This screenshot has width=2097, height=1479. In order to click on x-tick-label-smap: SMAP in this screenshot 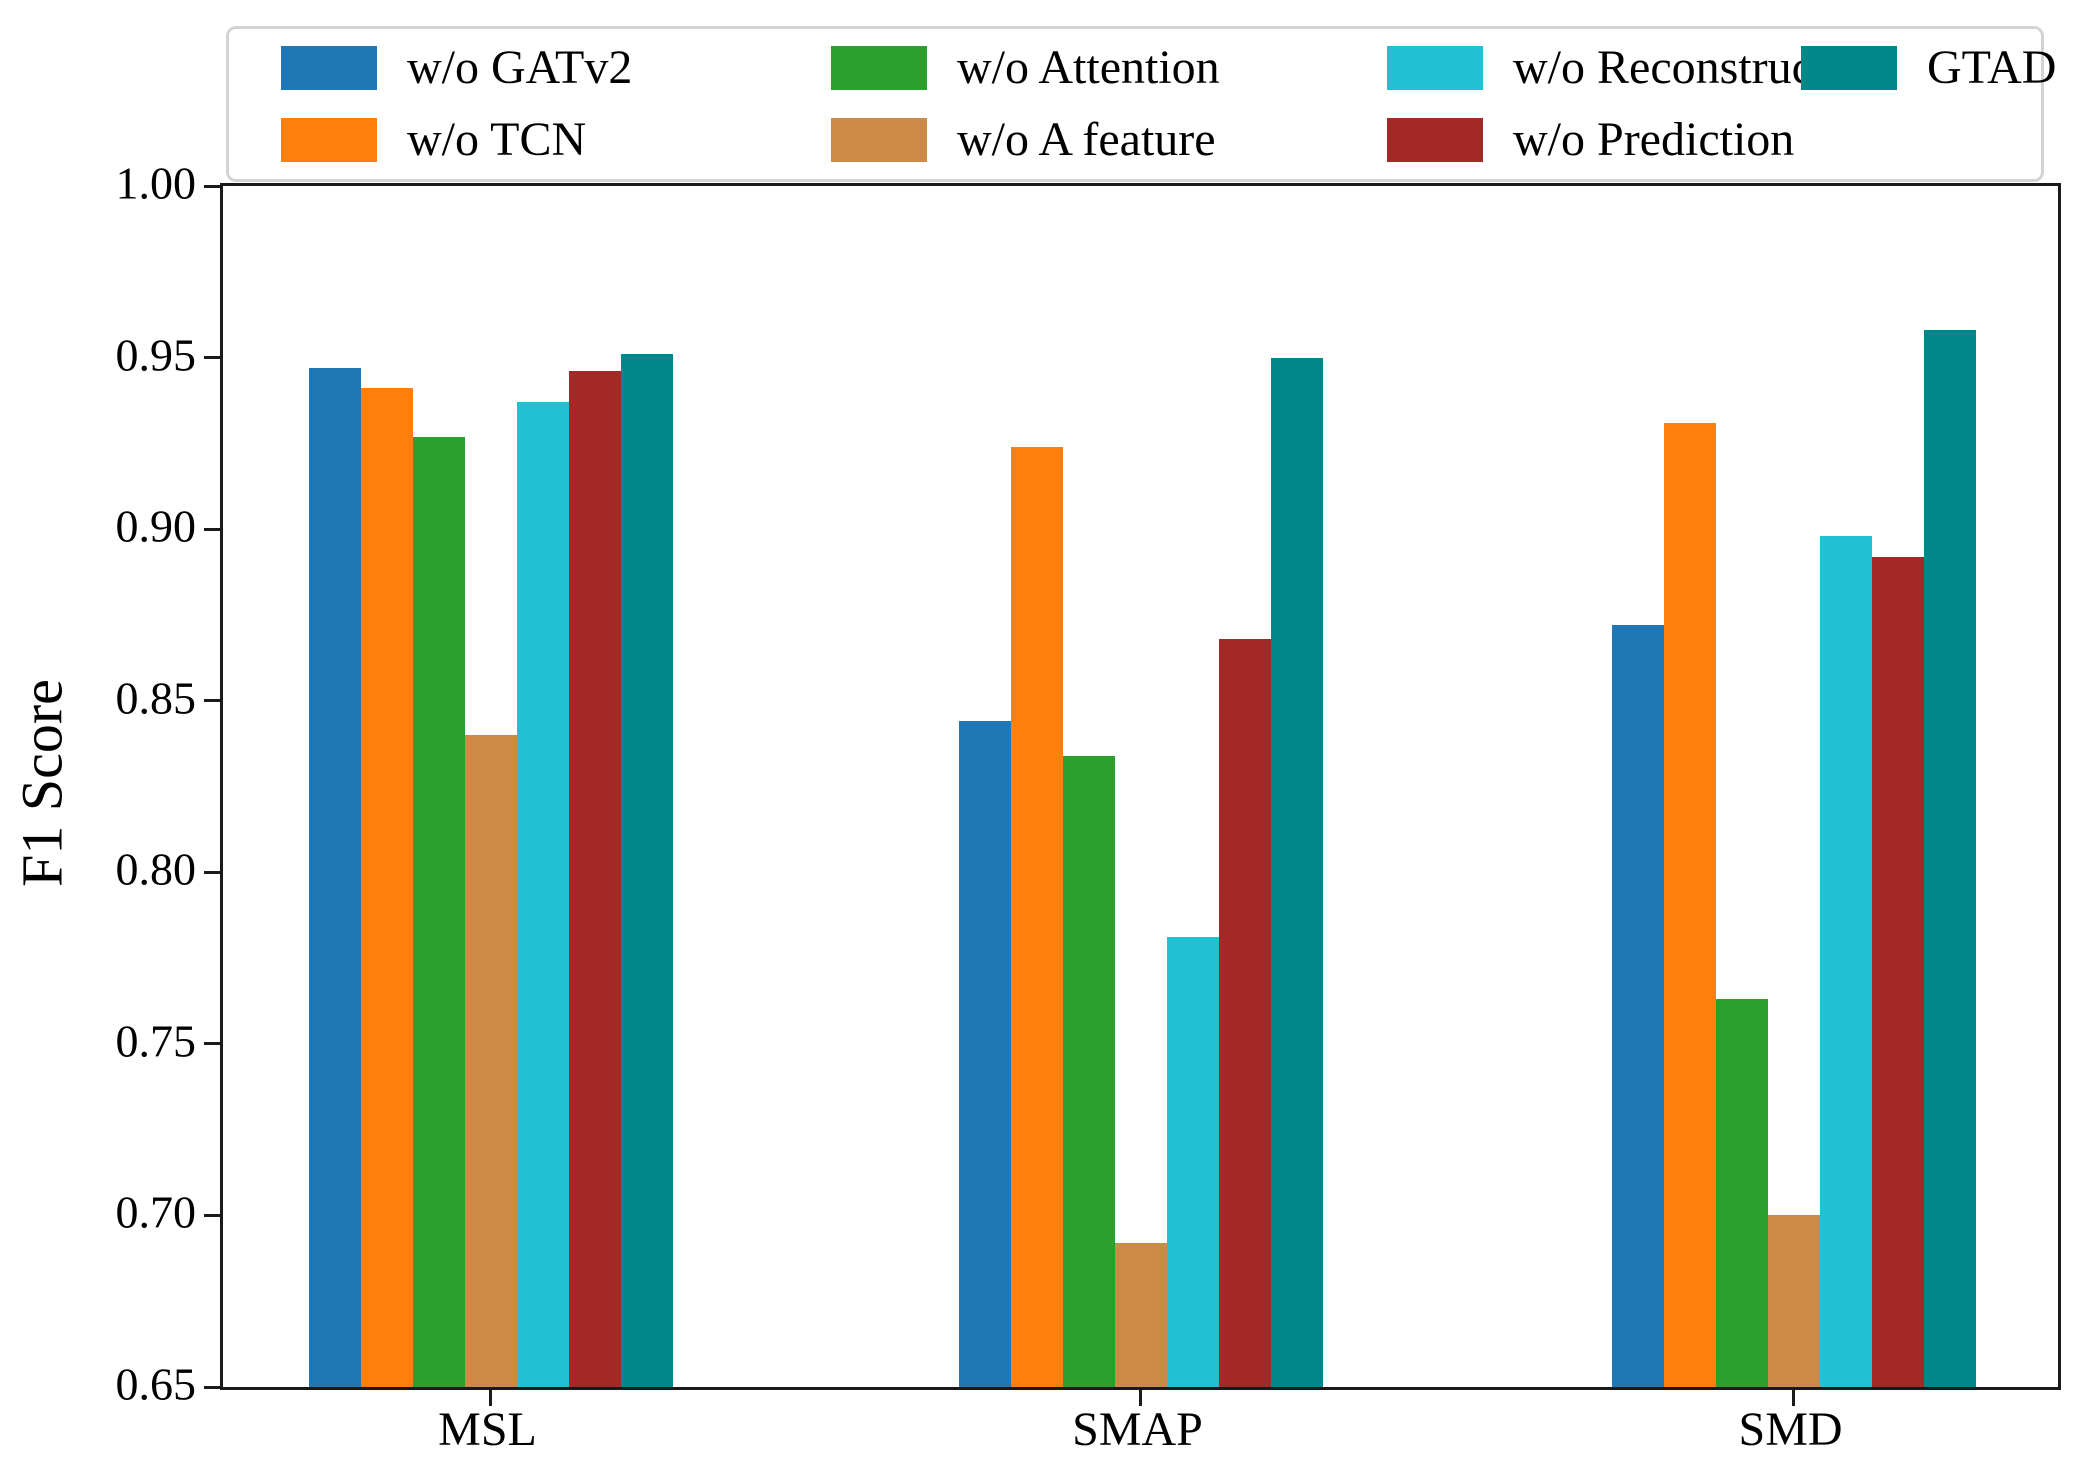, I will do `click(1137, 1429)`.